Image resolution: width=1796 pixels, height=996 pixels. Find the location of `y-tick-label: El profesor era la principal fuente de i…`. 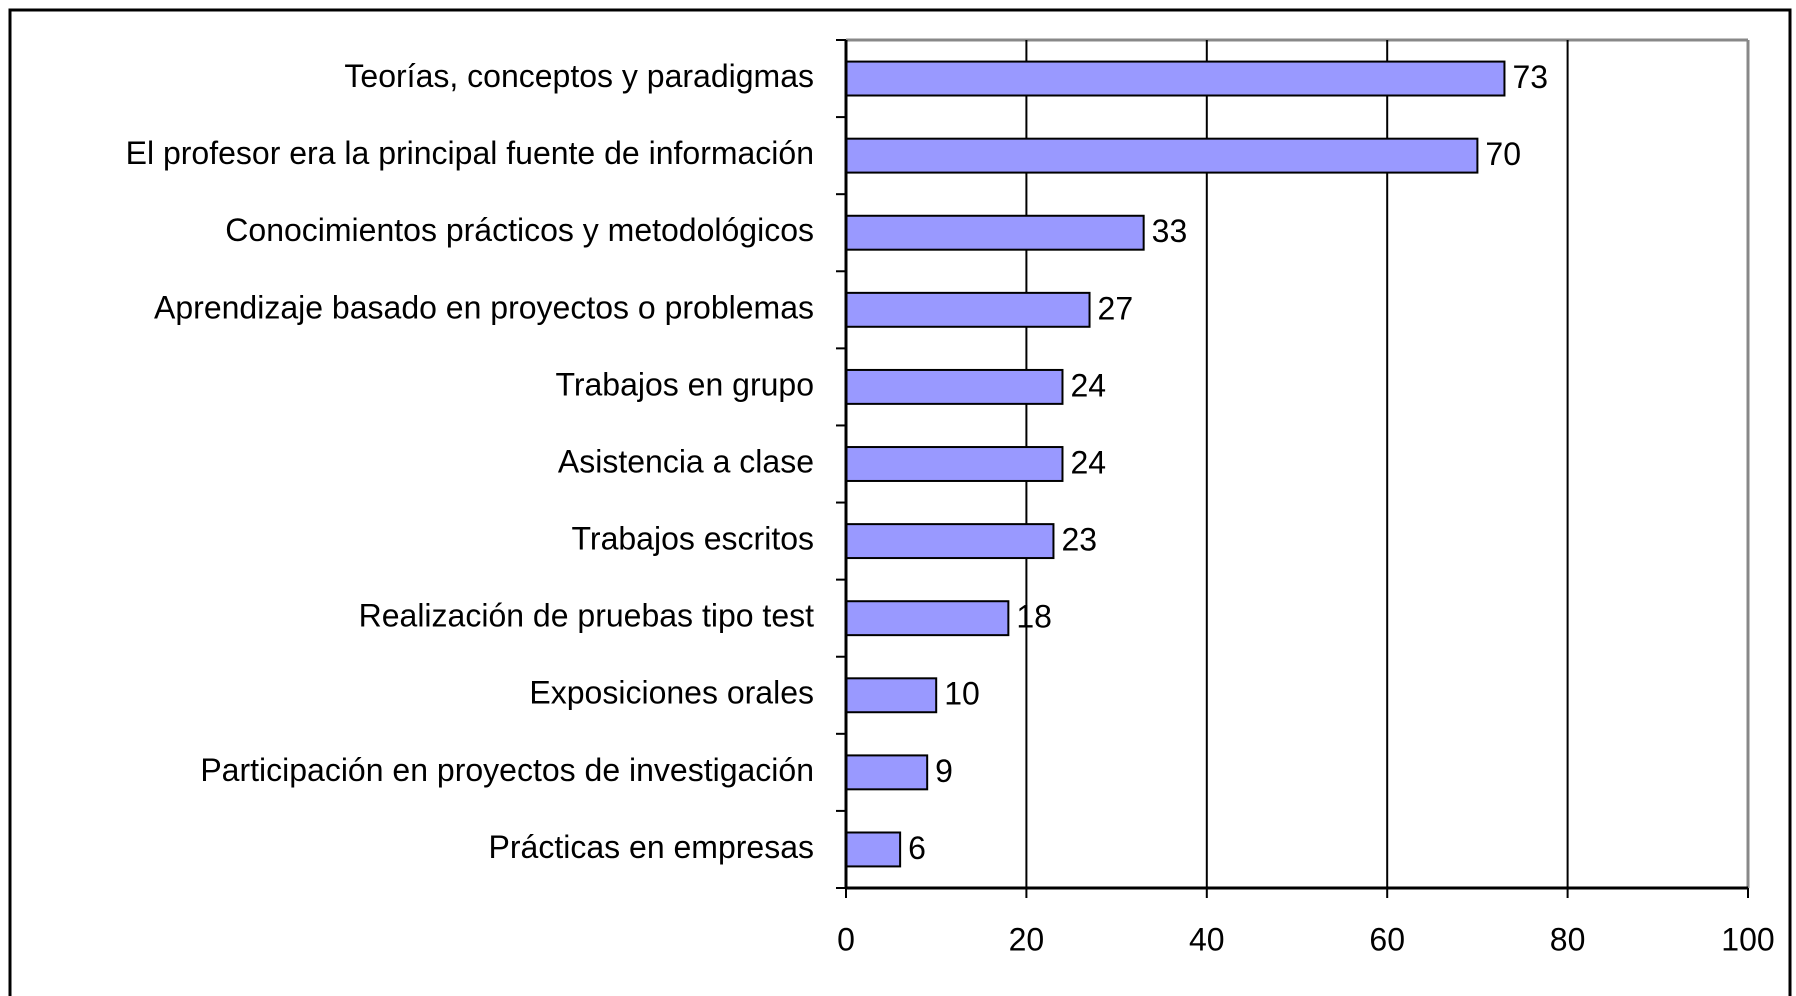

y-tick-label: El profesor era la principal fuente de i… is located at coordinates (470, 153).